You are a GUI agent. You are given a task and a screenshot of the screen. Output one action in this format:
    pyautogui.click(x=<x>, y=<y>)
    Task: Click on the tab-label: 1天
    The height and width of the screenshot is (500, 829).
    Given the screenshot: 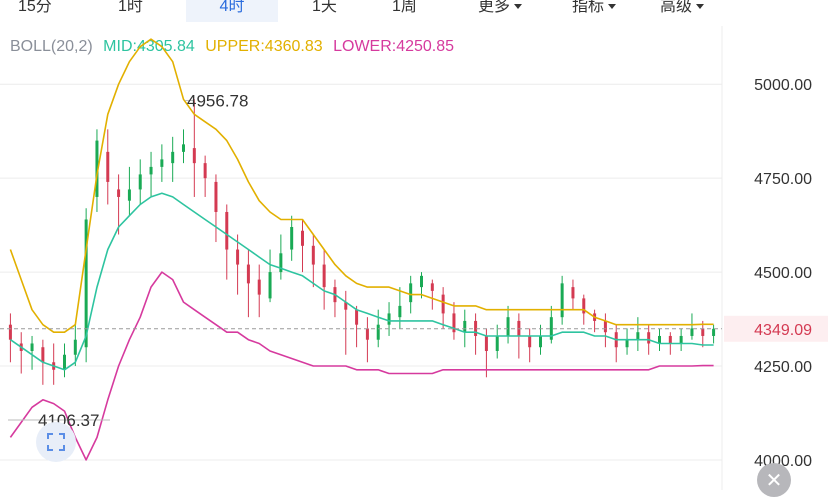 What is the action you would take?
    pyautogui.click(x=324, y=7)
    